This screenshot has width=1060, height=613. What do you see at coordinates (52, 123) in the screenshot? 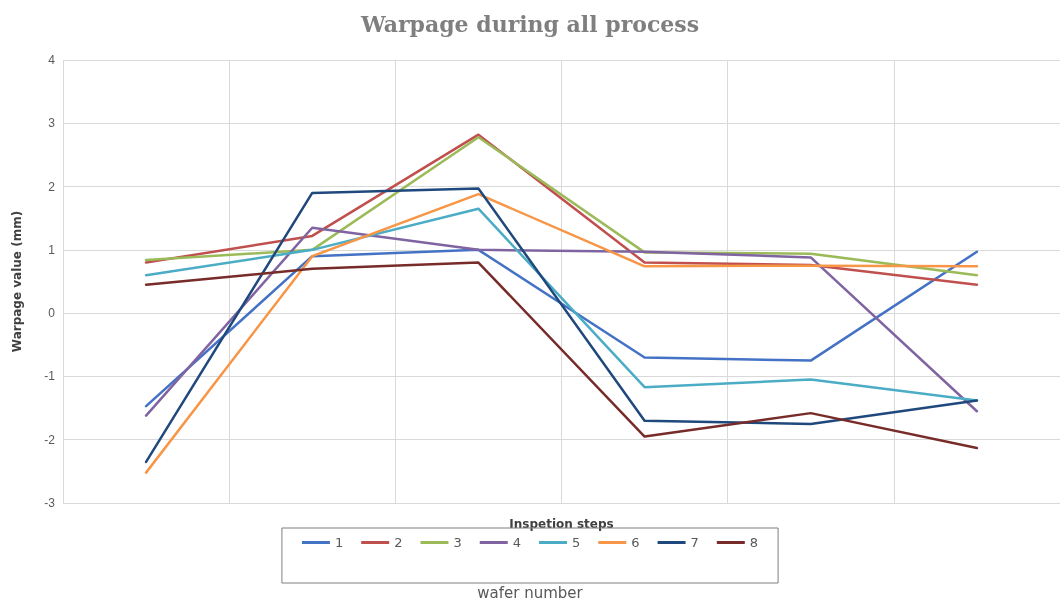
I see `y-tick-label: 3` at bounding box center [52, 123].